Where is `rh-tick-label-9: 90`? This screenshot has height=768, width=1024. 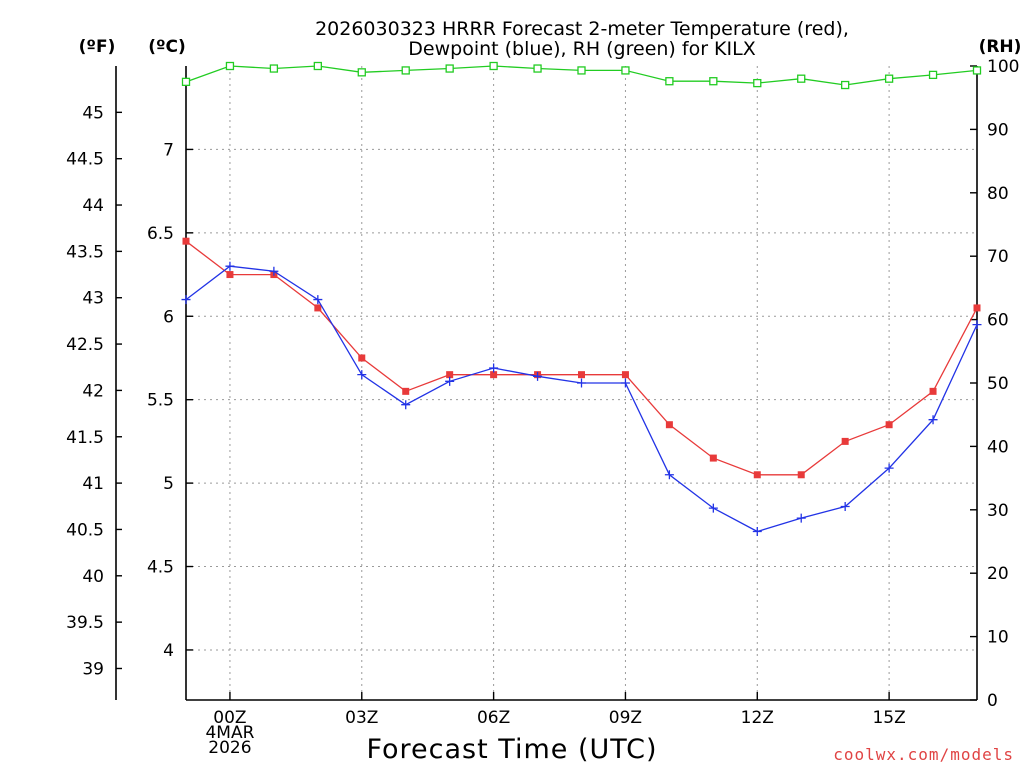
rh-tick-label-9: 90 is located at coordinates (998, 130).